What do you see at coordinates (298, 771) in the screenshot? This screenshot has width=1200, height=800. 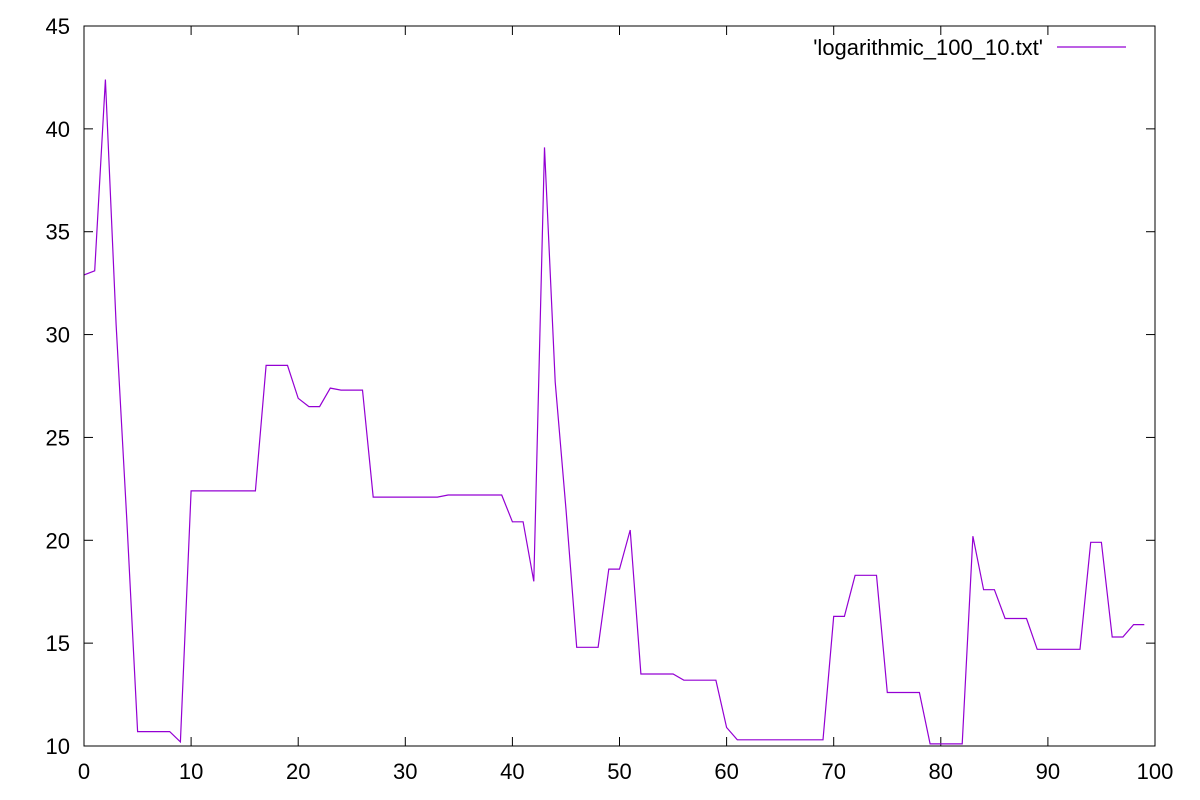 I see `x-tick-label-20: 20` at bounding box center [298, 771].